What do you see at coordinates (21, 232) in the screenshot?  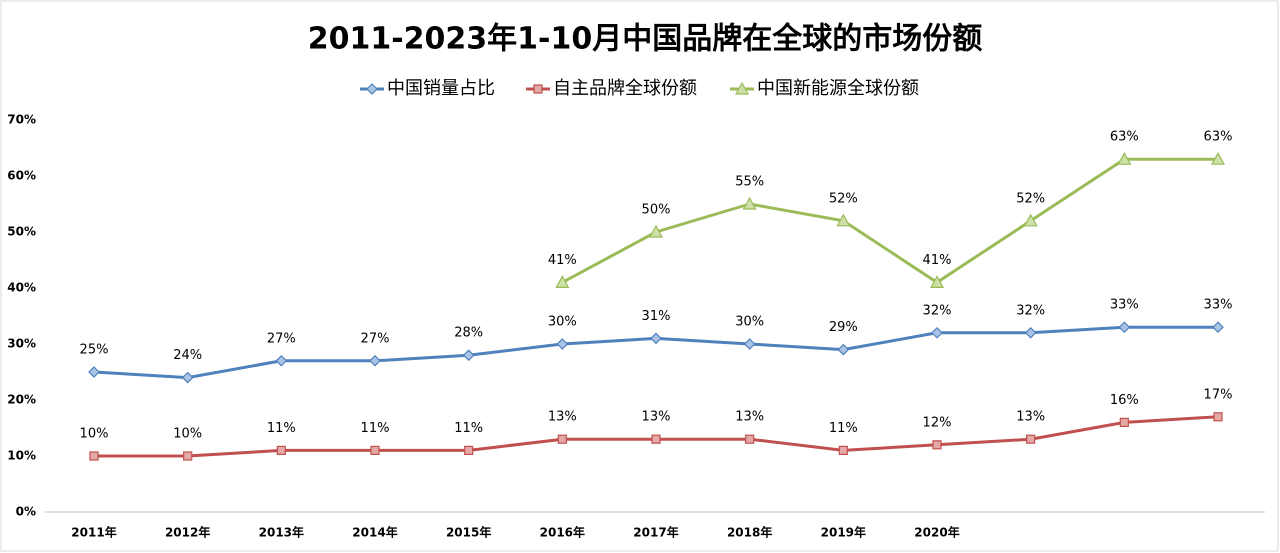 I see `y-tick-label: 50%` at bounding box center [21, 232].